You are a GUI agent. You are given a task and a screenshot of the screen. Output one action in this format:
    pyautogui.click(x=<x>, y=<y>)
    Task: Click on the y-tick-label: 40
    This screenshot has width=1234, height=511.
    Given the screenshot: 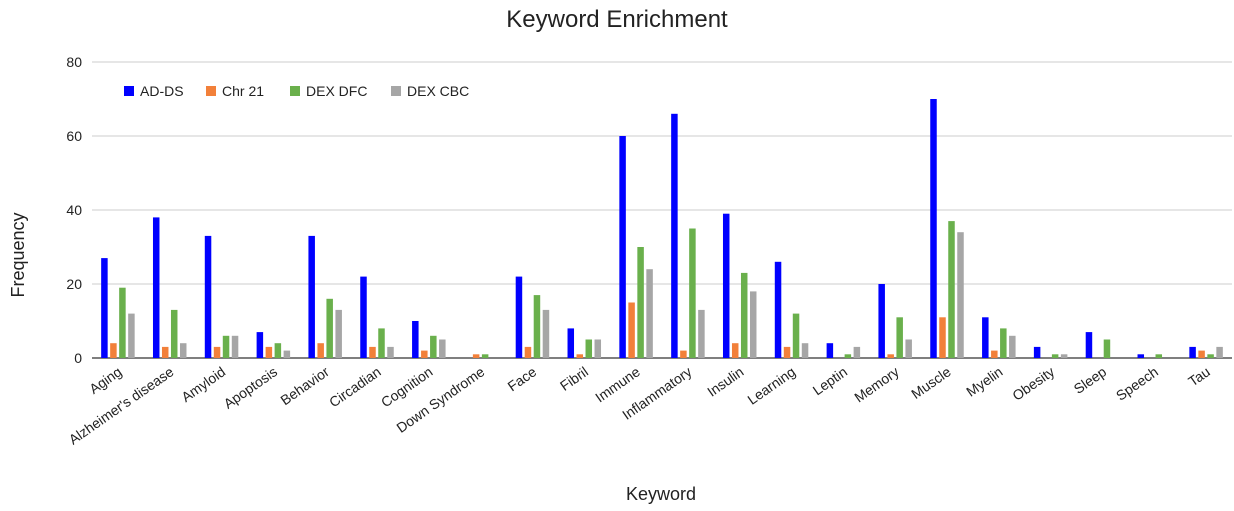 What is the action you would take?
    pyautogui.click(x=74, y=210)
    